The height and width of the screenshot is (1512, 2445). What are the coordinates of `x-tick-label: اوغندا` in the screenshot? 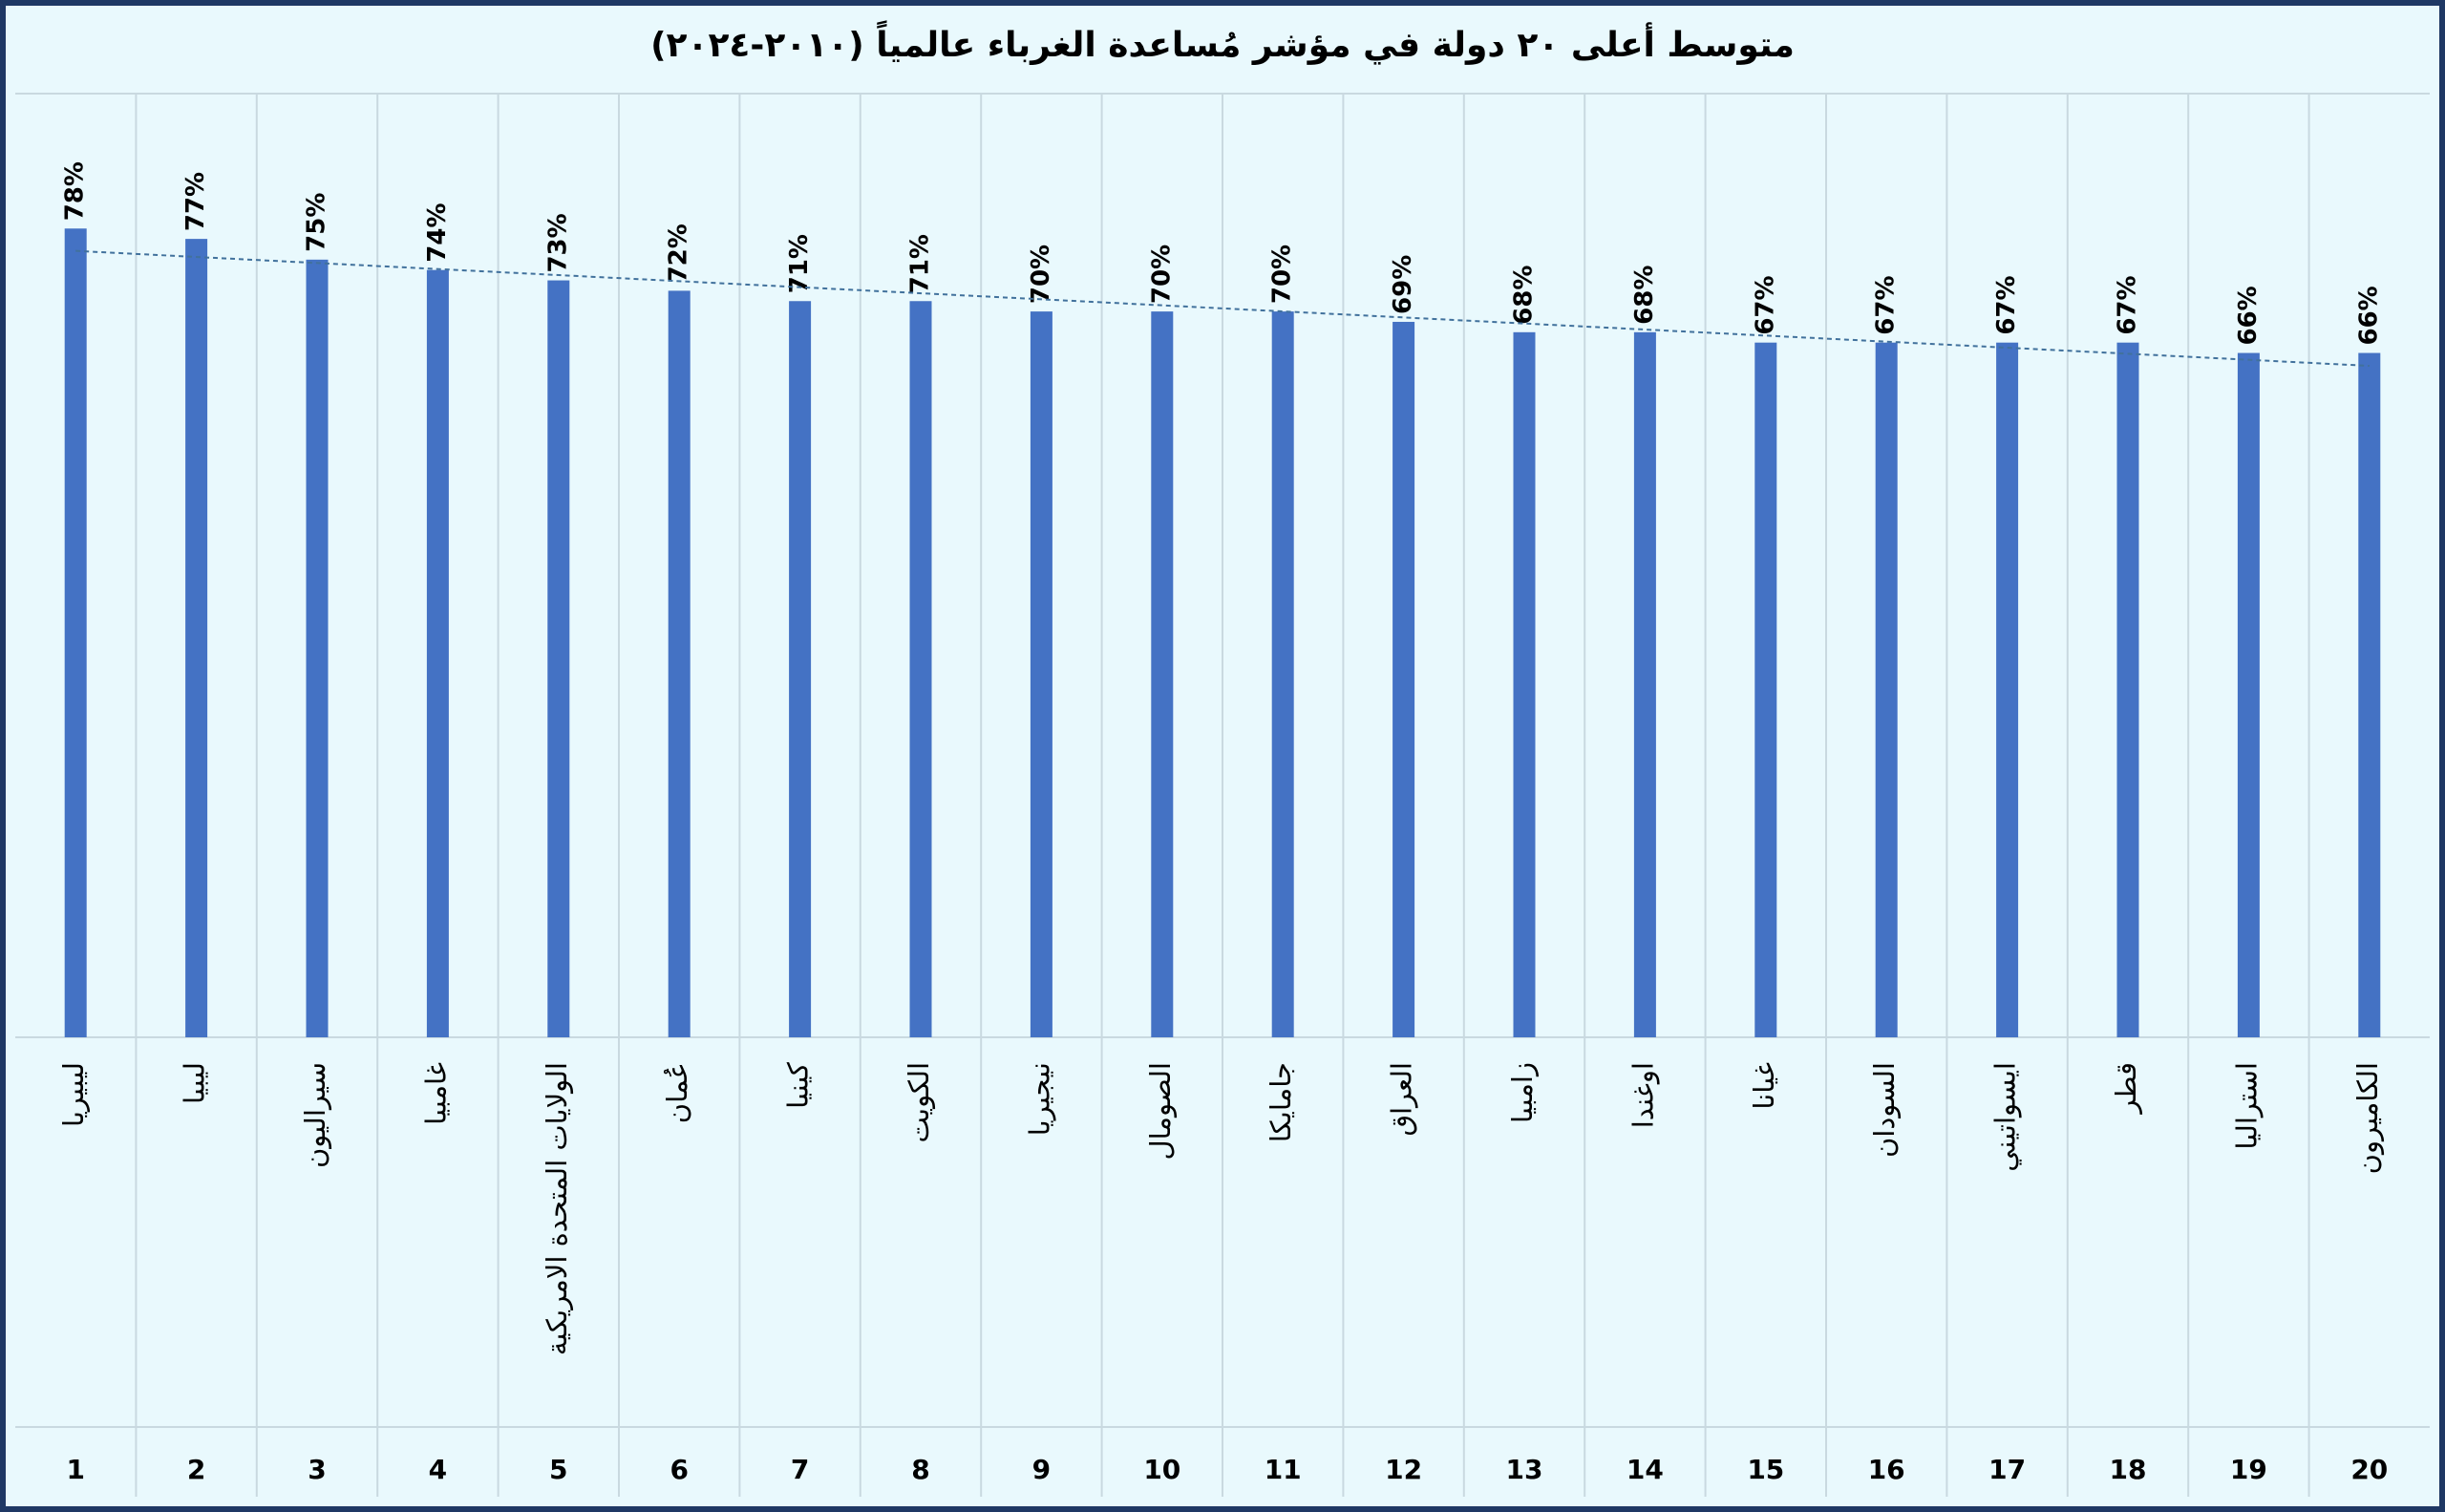 It's located at (1643, 1095).